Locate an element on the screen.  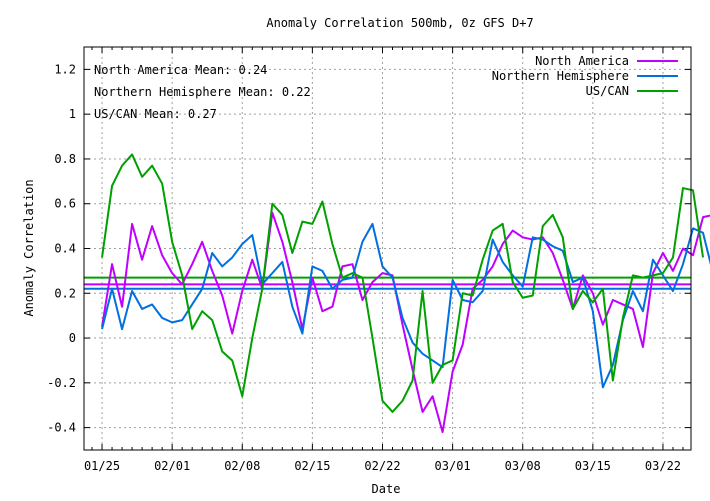
legend-label: US/CAN is located at coordinates (607, 91).